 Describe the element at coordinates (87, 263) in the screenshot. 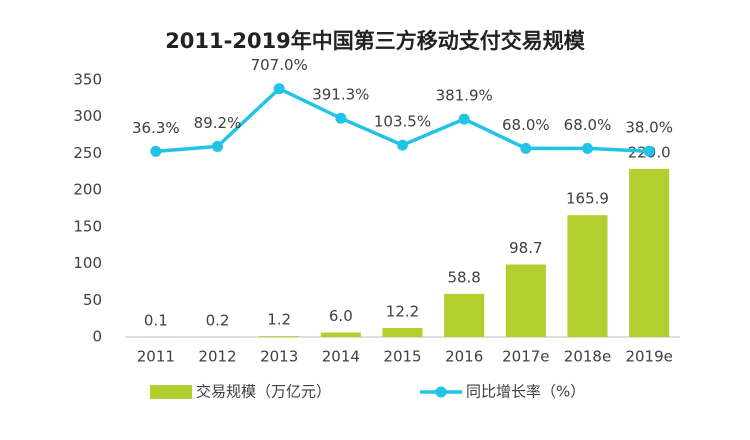

I see `y-tick-label: 100` at that location.